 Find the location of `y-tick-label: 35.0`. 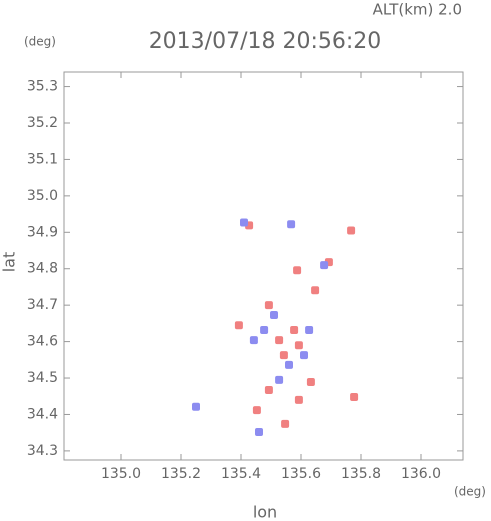

y-tick-label: 35.0 is located at coordinates (42, 196).